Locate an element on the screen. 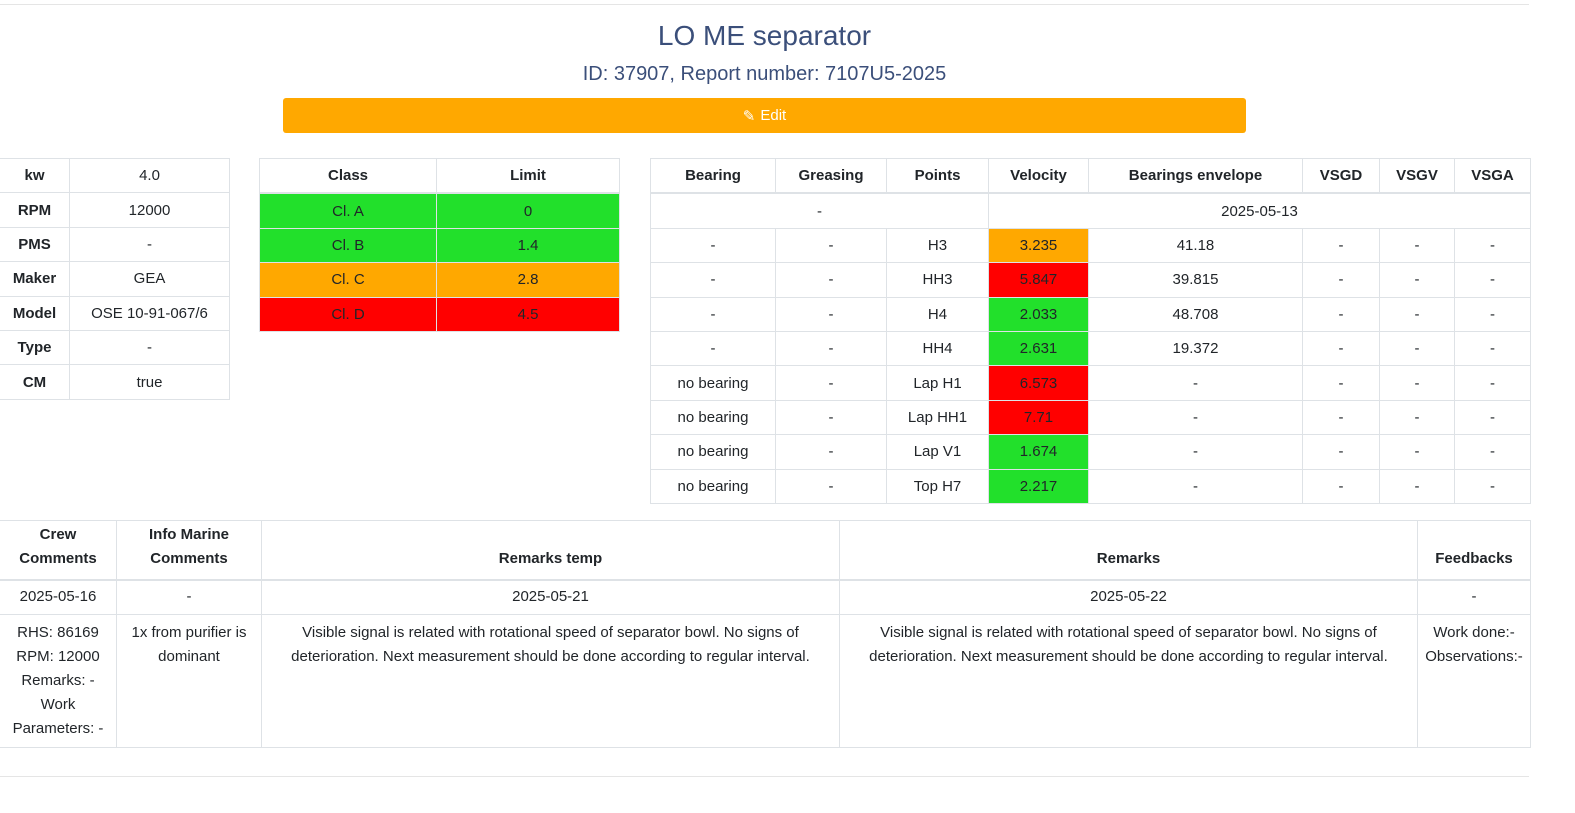 Image resolution: width=1575 pixels, height=813 pixels. class-limit: 4.5 is located at coordinates (528, 314).